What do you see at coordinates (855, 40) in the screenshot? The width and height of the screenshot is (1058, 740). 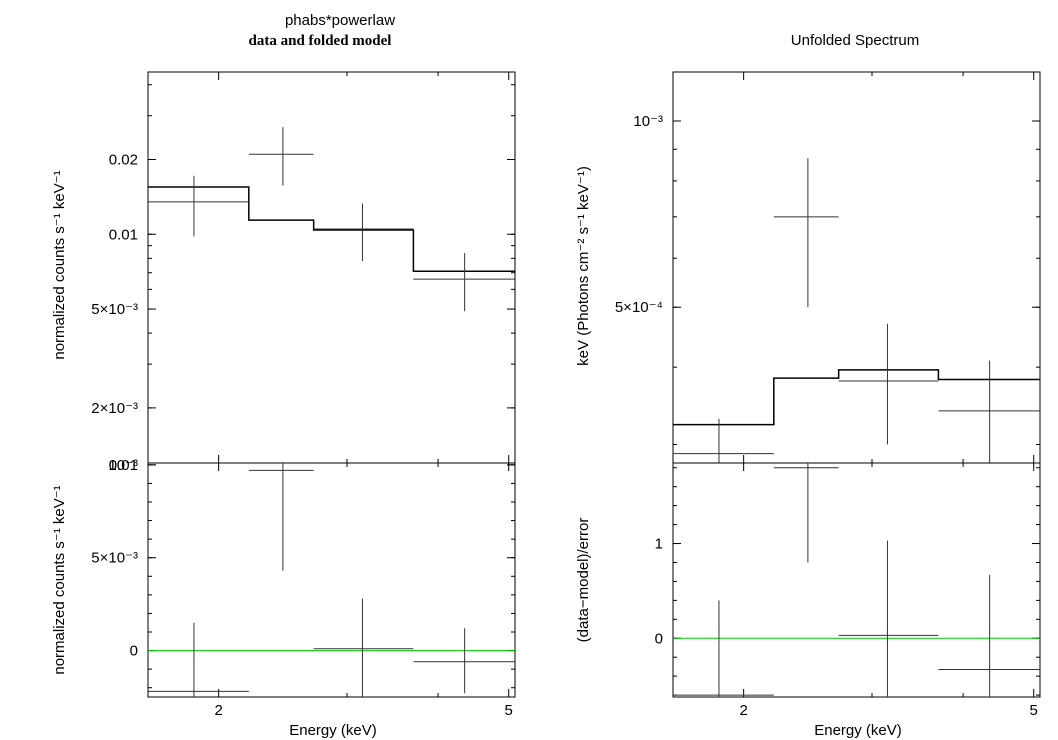 I see `right-chart-title: Unfolded Spectrum` at bounding box center [855, 40].